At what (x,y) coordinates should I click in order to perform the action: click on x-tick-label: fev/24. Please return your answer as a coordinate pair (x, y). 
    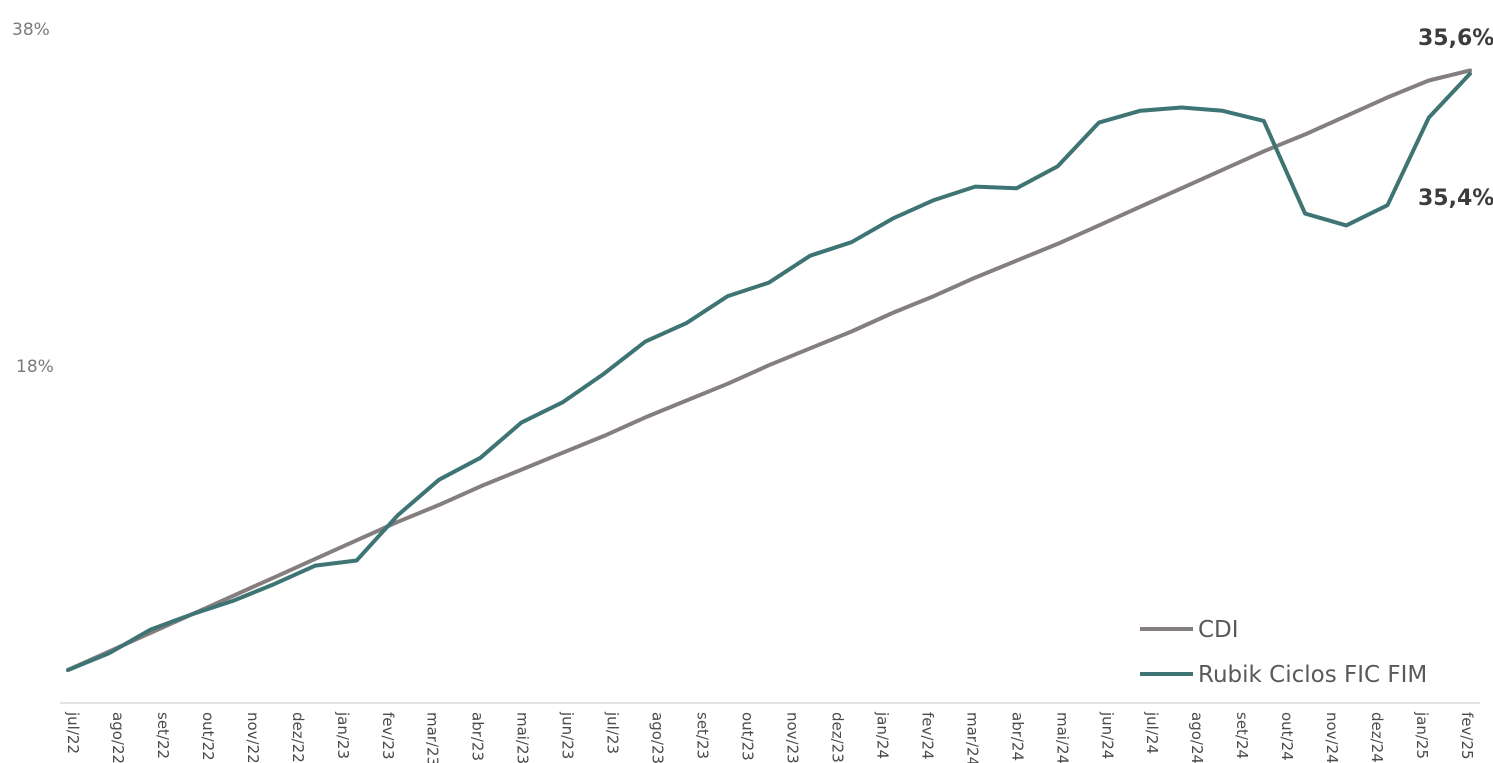
    Looking at the image, I should click on (927, 736).